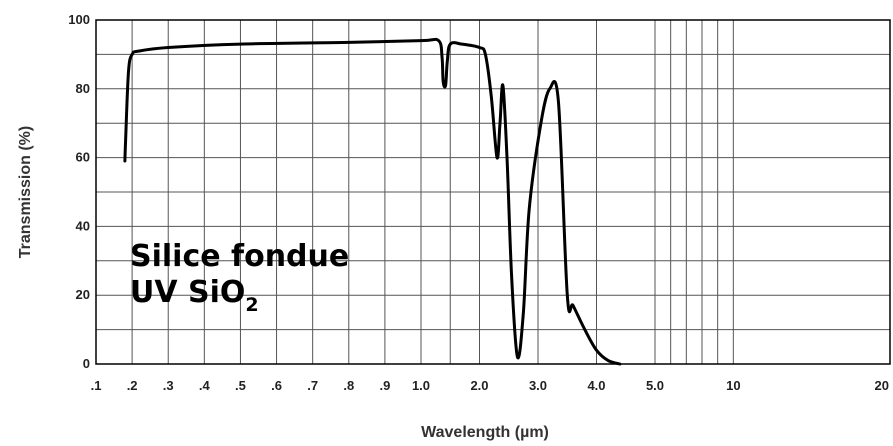 This screenshot has height=446, width=893. I want to click on x-tick-label: 4.0, so click(596, 385).